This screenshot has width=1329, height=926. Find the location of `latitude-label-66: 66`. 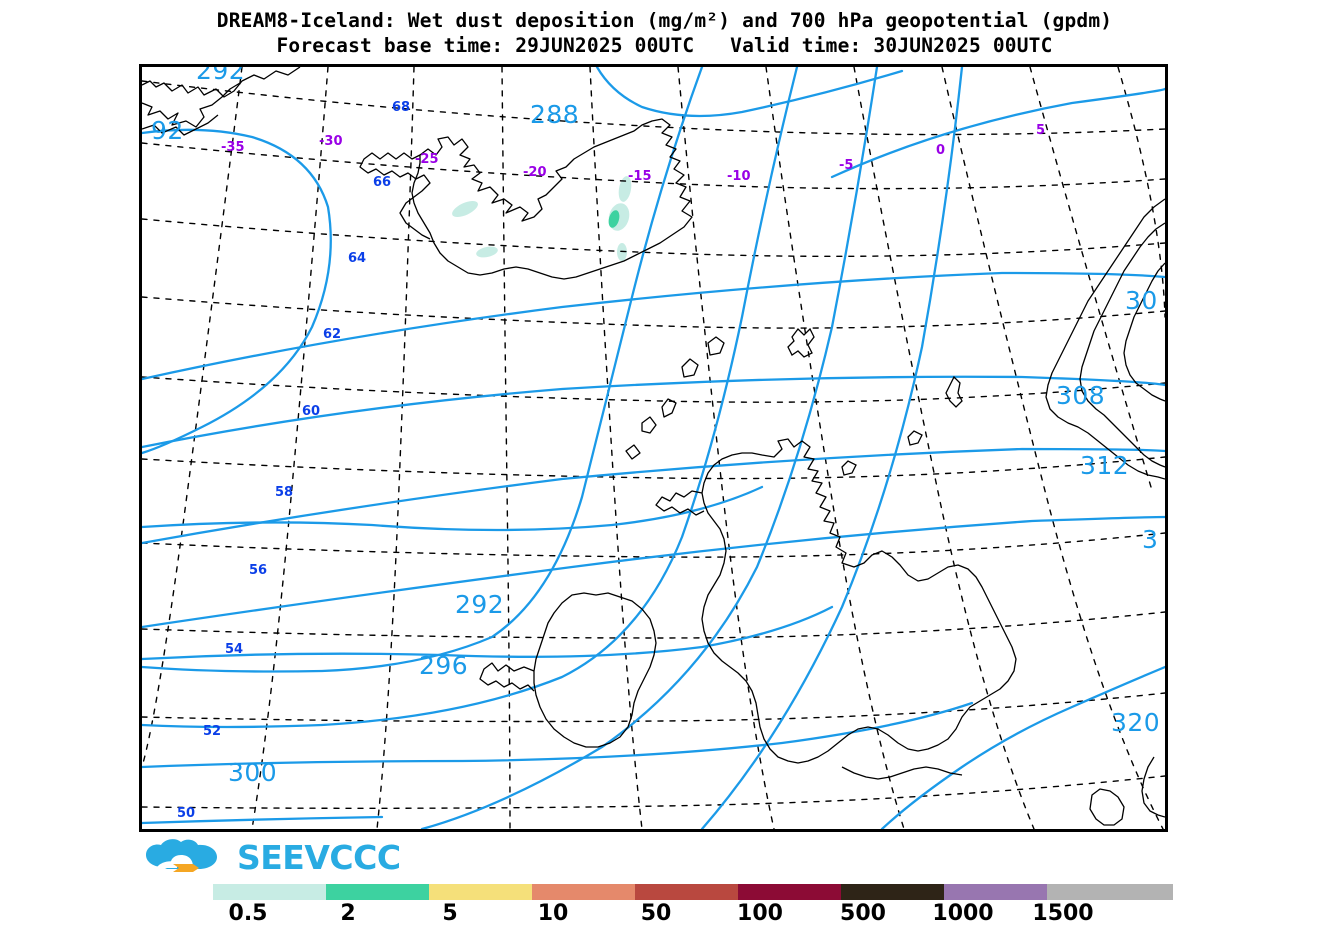

latitude-label-66: 66 is located at coordinates (382, 182).